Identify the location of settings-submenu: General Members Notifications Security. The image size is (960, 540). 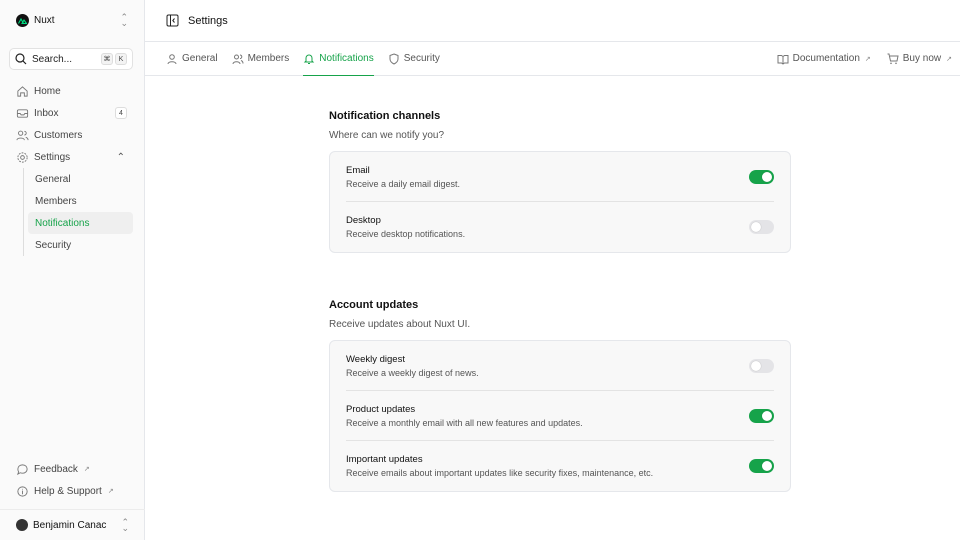
(78, 212).